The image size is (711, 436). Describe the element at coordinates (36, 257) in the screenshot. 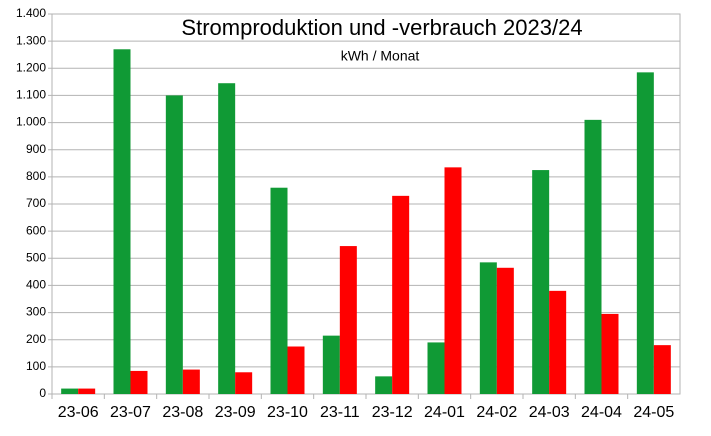

I see `y-tick-label: 500` at that location.